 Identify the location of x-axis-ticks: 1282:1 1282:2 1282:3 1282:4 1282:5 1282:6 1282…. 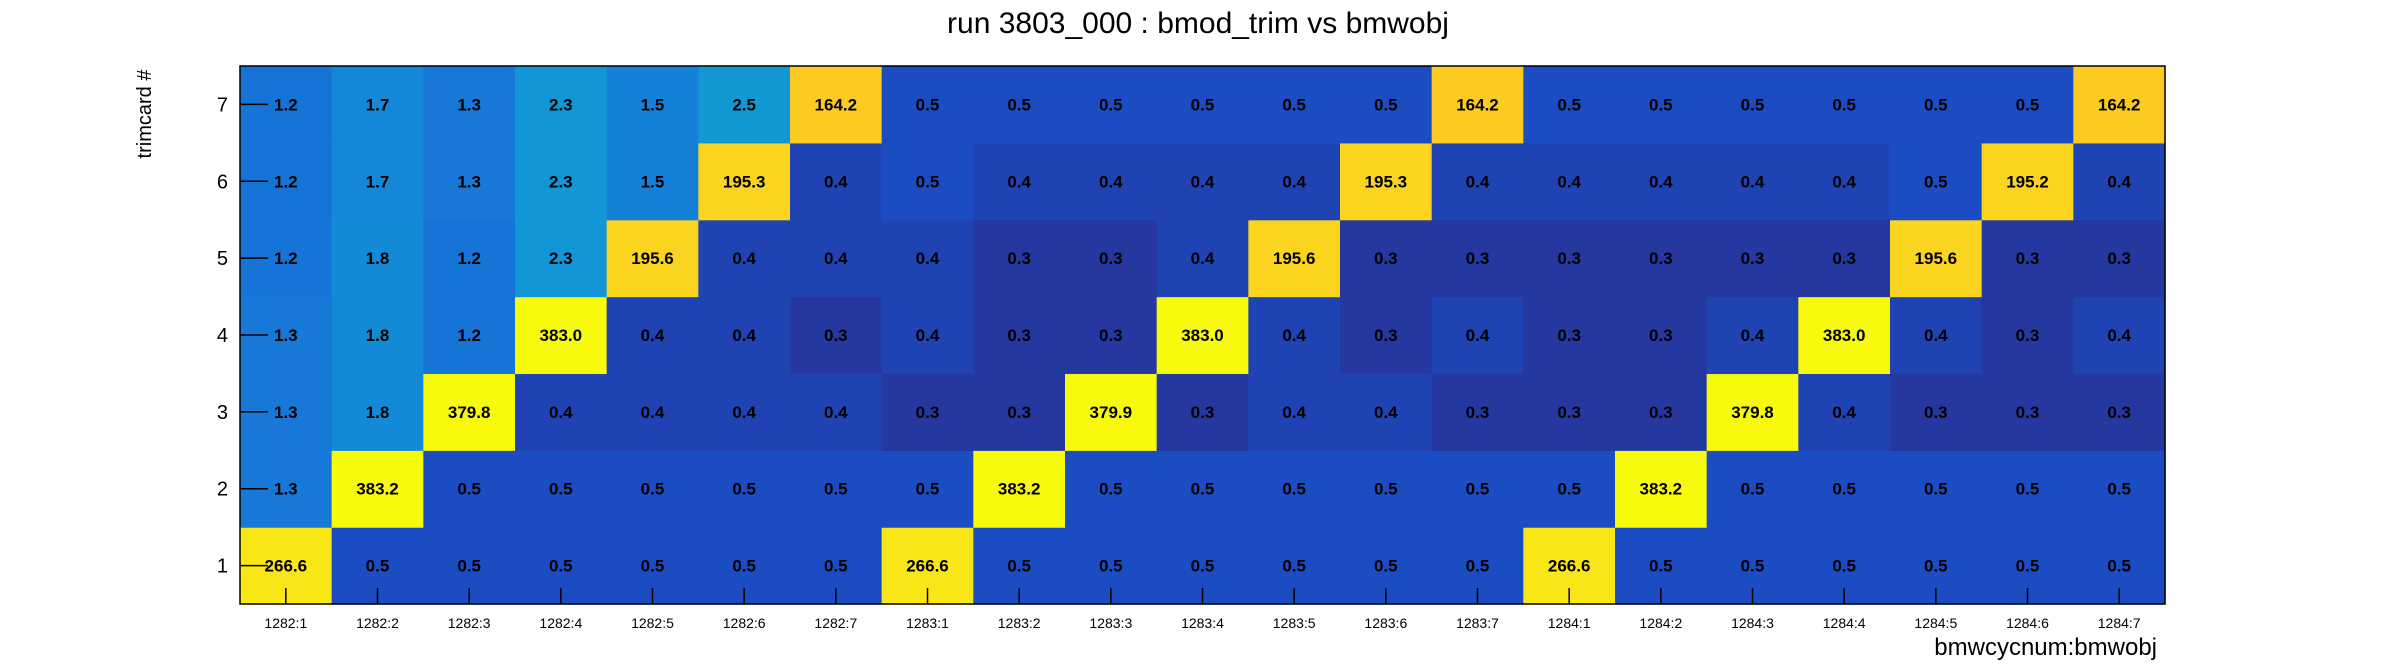
(1202, 609).